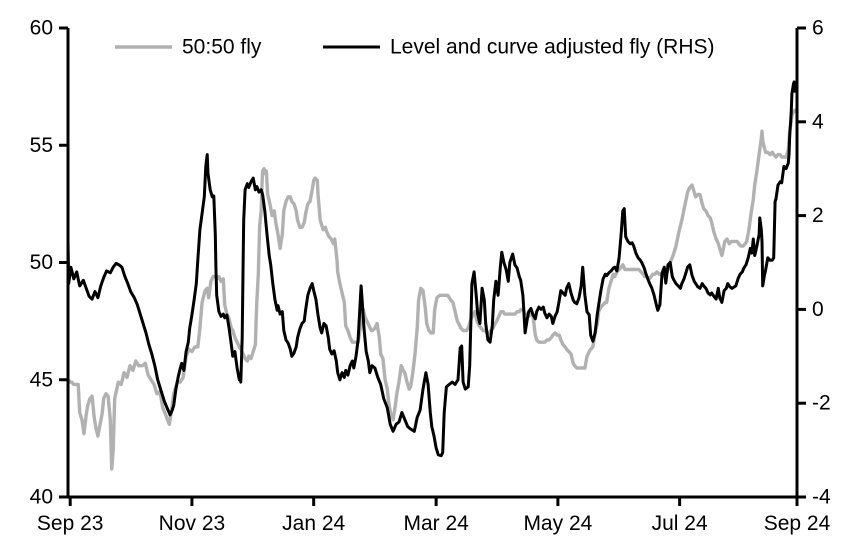  I want to click on right-axis-tick-label: -4, so click(821, 497).